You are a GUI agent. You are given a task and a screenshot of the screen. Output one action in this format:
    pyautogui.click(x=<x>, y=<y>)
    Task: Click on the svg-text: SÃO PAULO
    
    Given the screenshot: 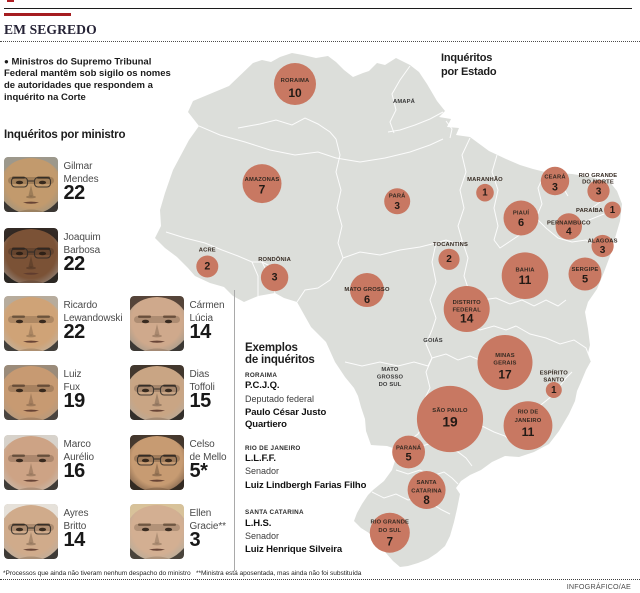 What is the action you would take?
    pyautogui.click(x=450, y=410)
    